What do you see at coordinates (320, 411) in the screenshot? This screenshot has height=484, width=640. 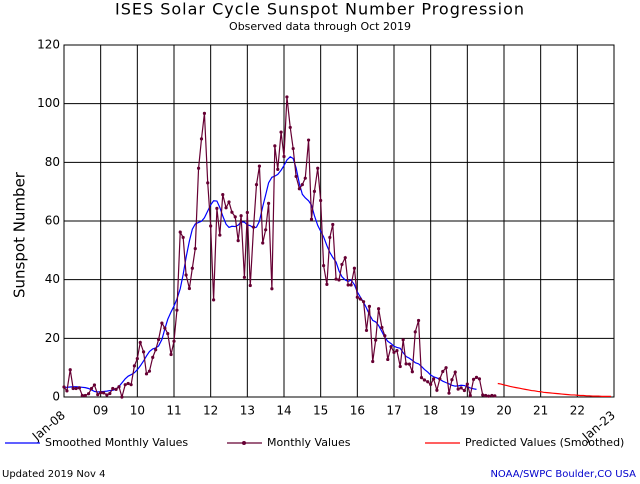 I see `x-tick-label: 15` at bounding box center [320, 411].